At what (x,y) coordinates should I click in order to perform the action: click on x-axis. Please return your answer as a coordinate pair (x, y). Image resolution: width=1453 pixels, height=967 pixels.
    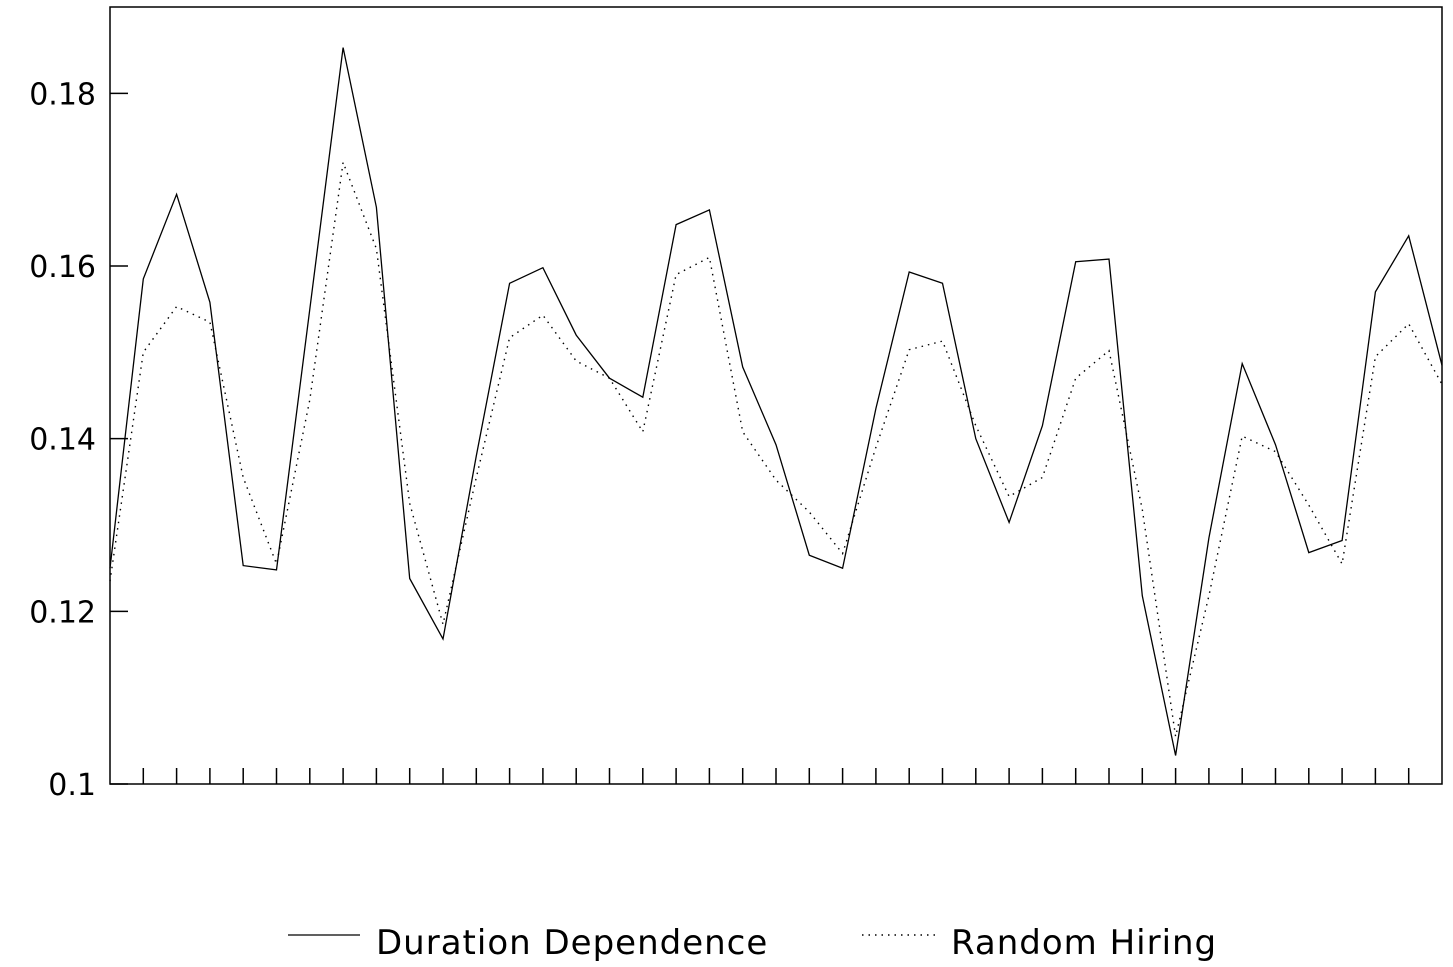
    Looking at the image, I should click on (776, 776).